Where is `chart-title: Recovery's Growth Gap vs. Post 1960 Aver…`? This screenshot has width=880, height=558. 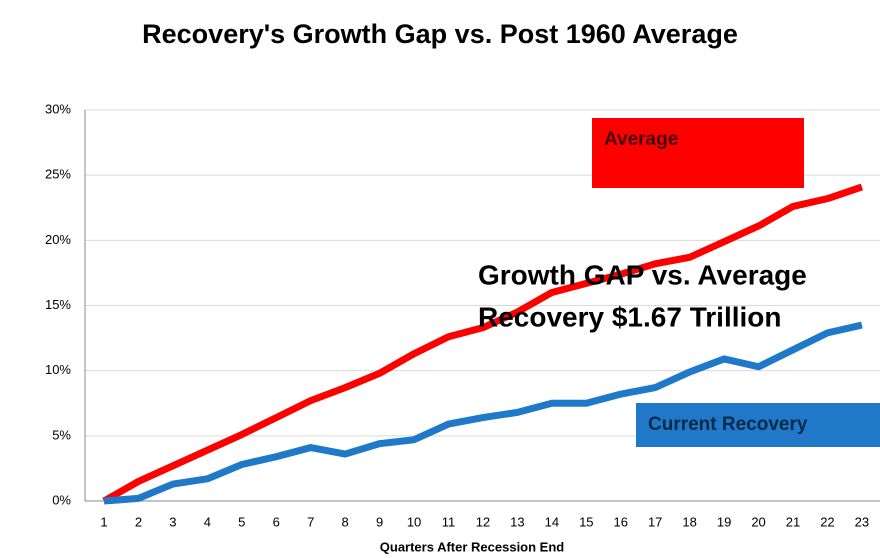 chart-title: Recovery's Growth Gap vs. Post 1960 Aver… is located at coordinates (440, 34).